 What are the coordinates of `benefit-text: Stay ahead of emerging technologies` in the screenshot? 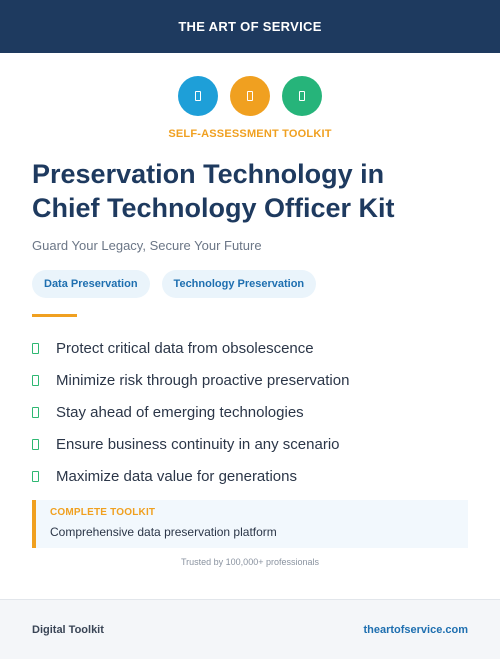 It's located at (180, 412).